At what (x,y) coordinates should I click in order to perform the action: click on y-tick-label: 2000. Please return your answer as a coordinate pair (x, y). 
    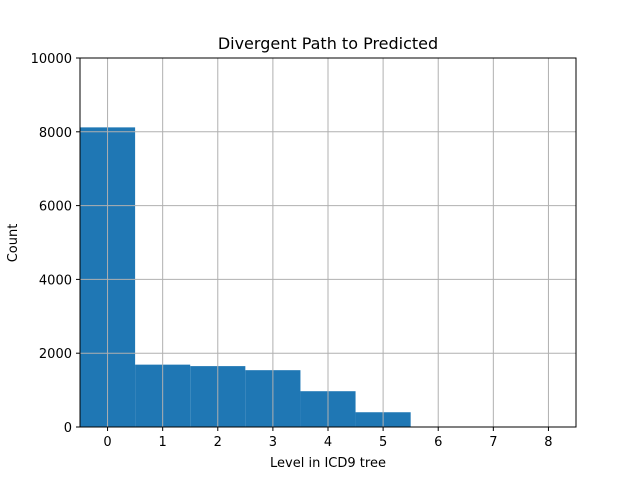
    Looking at the image, I should click on (55, 354).